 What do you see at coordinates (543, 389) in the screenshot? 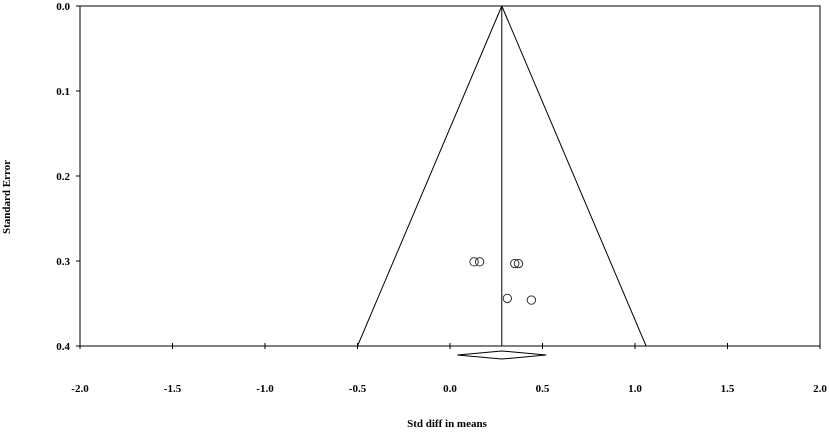
I see `x-tick-label: 0.5` at bounding box center [543, 389].